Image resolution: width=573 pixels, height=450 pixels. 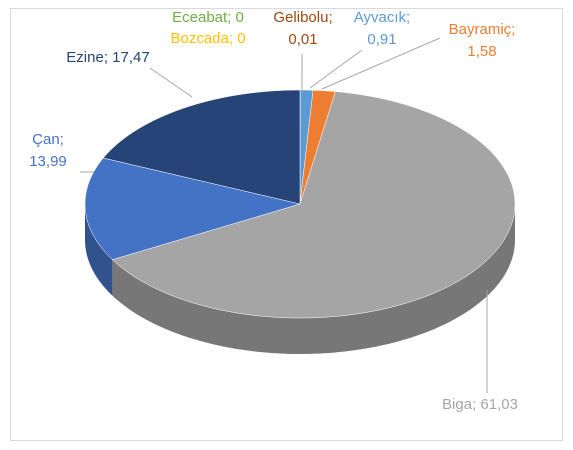 I want to click on label-name: Ezine, so click(x=85, y=57).